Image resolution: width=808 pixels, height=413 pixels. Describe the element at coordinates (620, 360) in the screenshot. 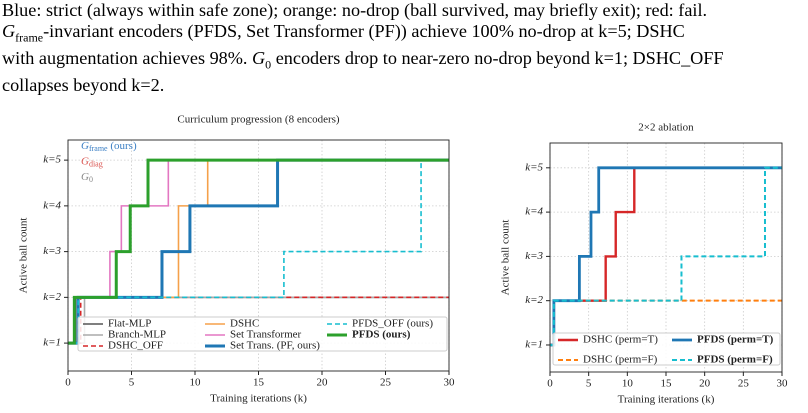

I see `legend-label: DSHC (perm=F)` at that location.